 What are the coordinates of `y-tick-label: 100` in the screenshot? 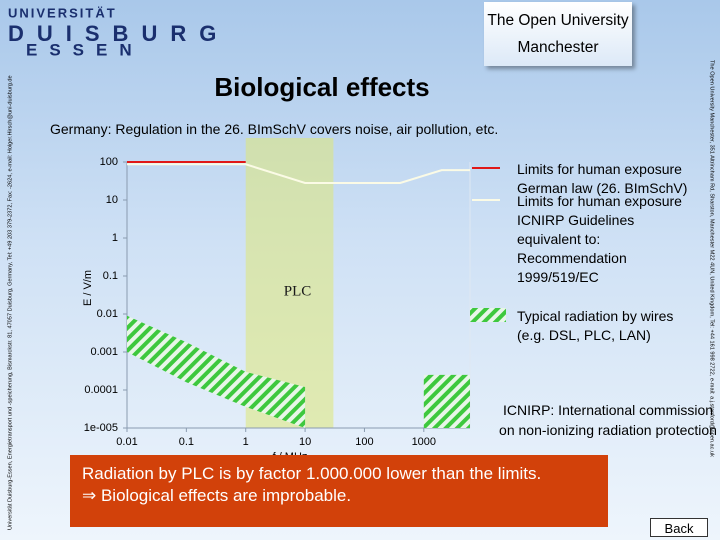 It's located at (109, 162).